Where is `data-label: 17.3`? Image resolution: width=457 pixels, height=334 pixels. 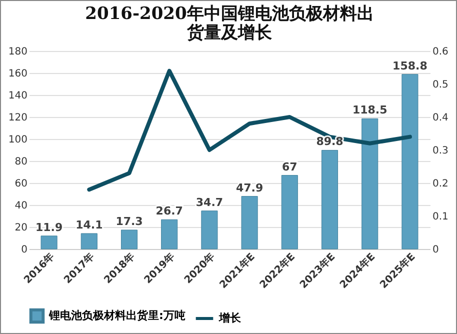 data-label: 17.3 is located at coordinates (129, 221).